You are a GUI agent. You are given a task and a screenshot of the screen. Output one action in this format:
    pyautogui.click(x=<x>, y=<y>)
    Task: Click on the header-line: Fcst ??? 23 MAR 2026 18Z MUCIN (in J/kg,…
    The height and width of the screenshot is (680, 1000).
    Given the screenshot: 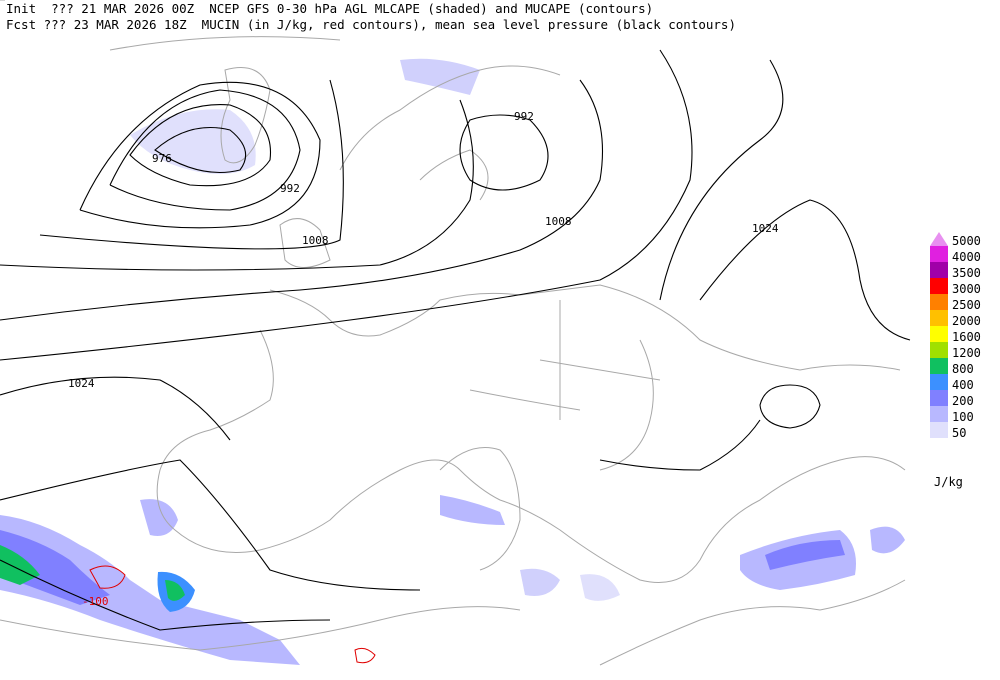 What is the action you would take?
    pyautogui.click(x=371, y=24)
    